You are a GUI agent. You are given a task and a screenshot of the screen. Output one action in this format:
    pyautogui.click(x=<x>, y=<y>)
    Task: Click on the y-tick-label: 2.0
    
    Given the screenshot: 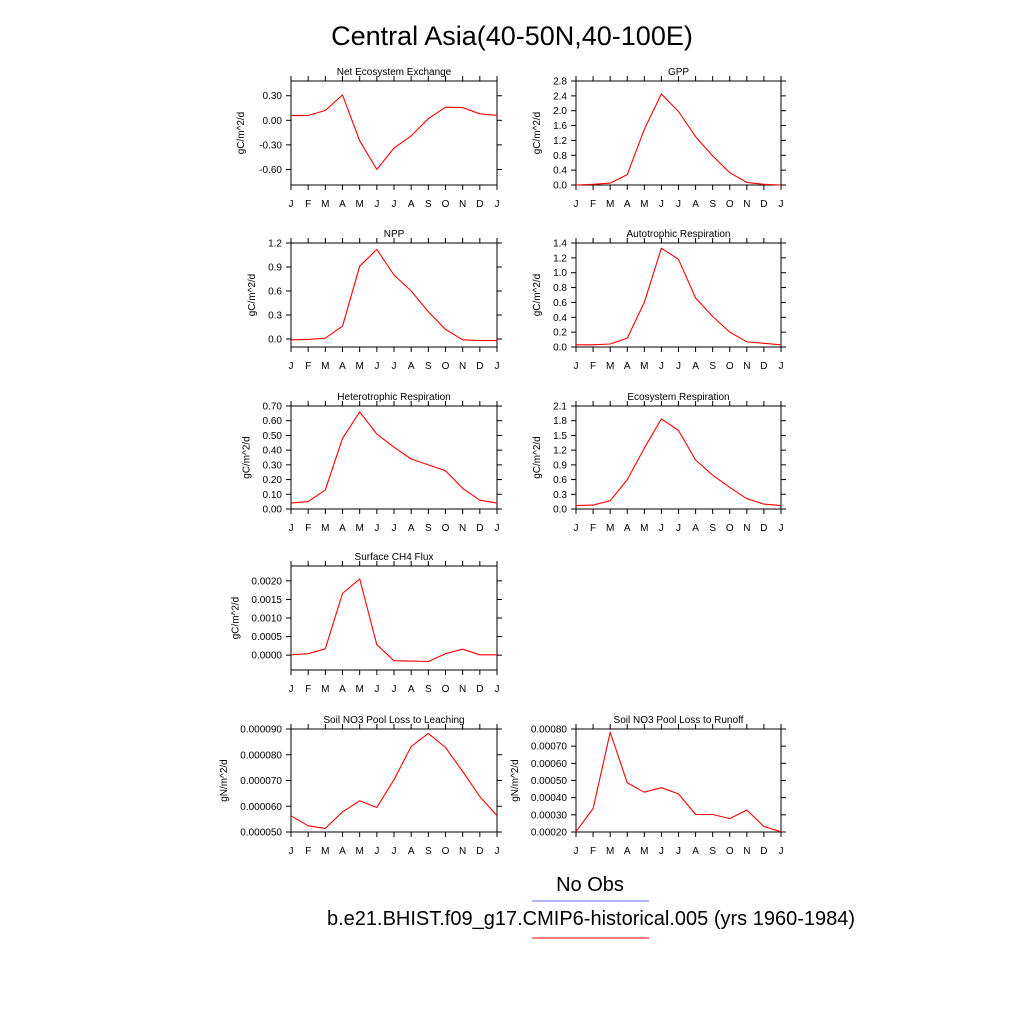 What is the action you would take?
    pyautogui.click(x=560, y=111)
    